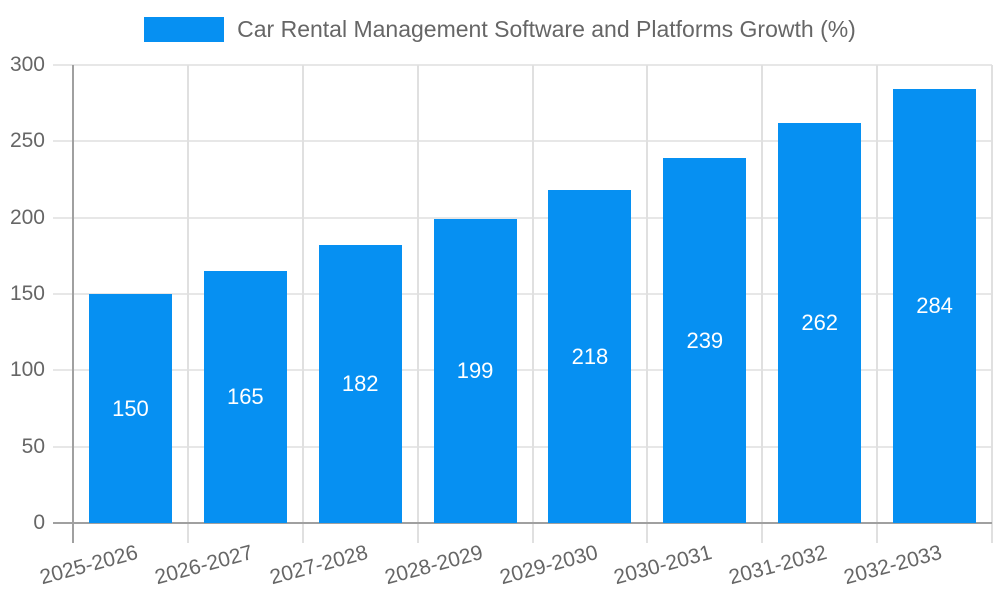 This screenshot has width=1000, height=600. I want to click on x-axis-tick-label: 2030-2031, so click(663, 565).